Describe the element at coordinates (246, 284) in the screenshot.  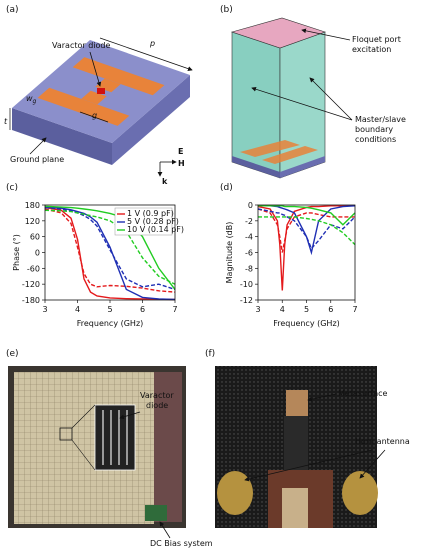
I see `y-tick-label: -10` at that location.